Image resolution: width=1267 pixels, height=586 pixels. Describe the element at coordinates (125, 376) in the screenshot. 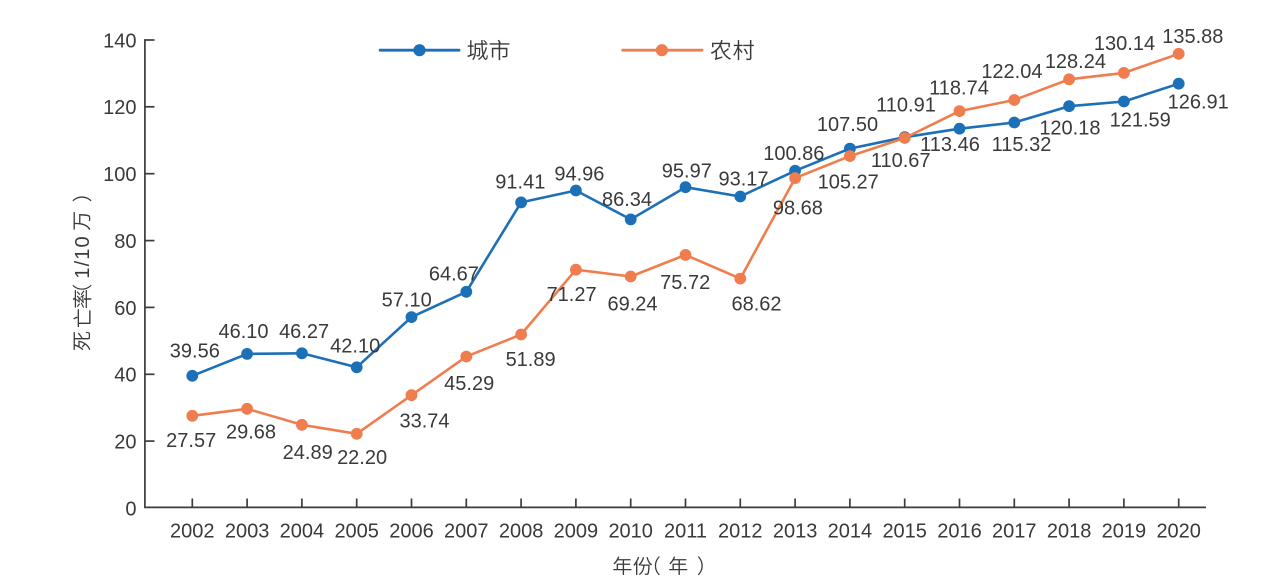

I see `svg-text: 40` at that location.